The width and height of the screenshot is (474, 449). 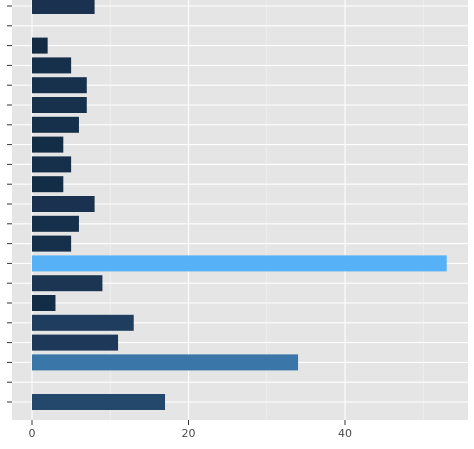 What do you see at coordinates (188, 422) in the screenshot?
I see `x-ticks` at bounding box center [188, 422].